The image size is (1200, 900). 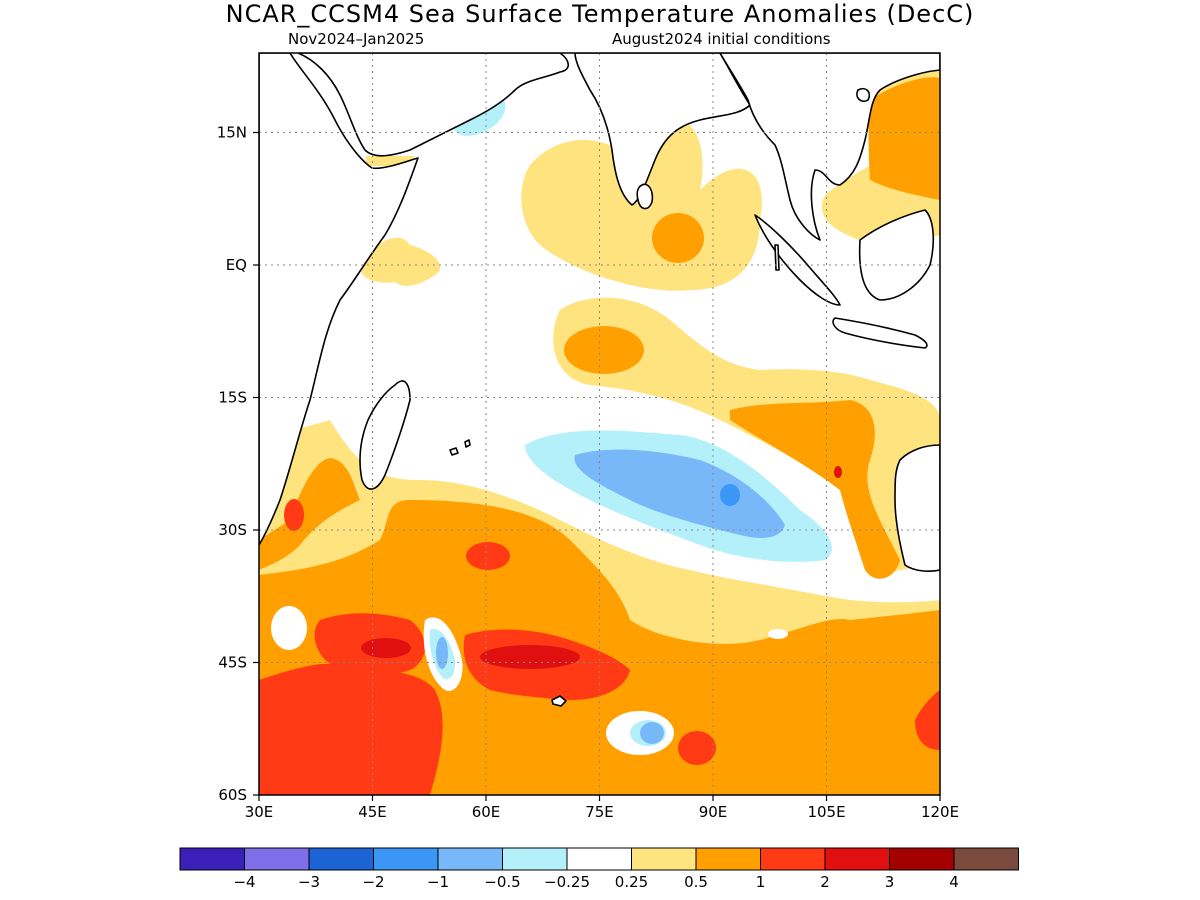 I want to click on land-kerguelen, so click(x=559, y=701).